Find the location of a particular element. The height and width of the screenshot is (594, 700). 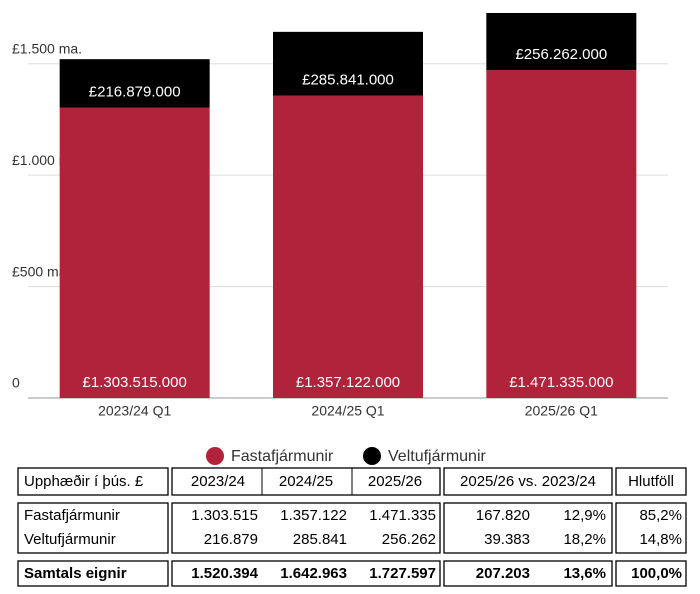

table-total-cell: 1.642.963 is located at coordinates (313, 573).